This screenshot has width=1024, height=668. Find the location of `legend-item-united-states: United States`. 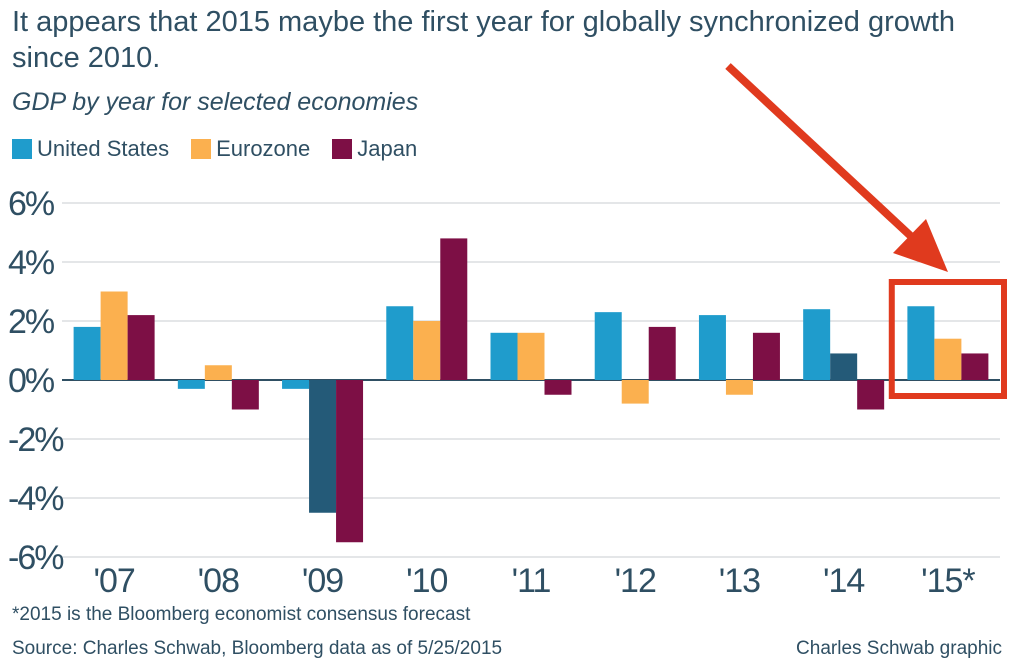

legend-item-united-states: United States is located at coordinates (90, 149).